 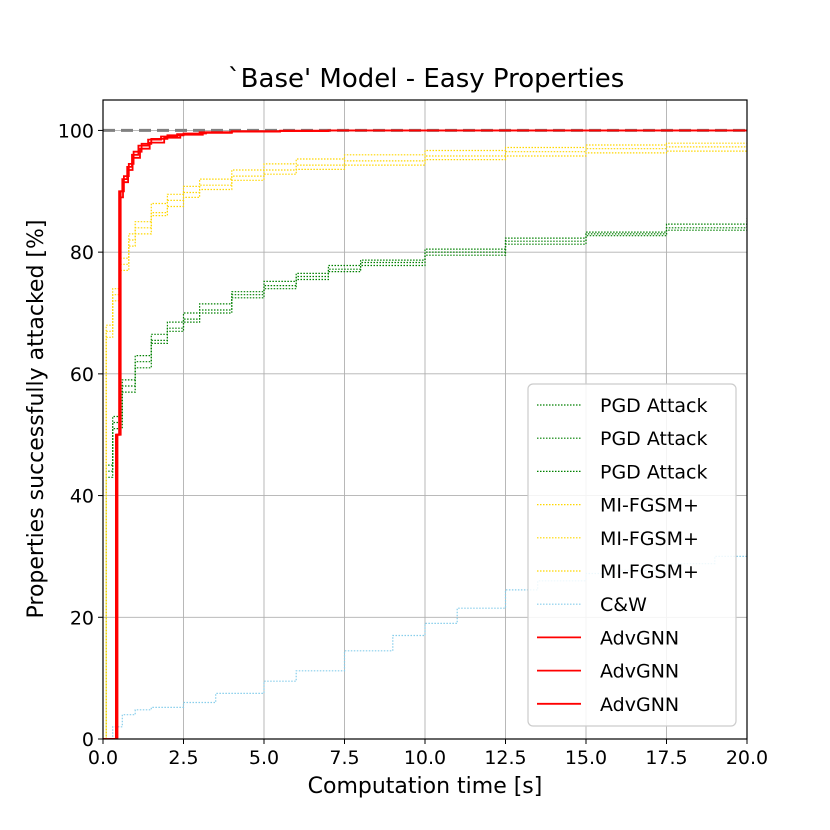 What do you see at coordinates (82, 253) in the screenshot?
I see `y-tick-label: 80` at bounding box center [82, 253].